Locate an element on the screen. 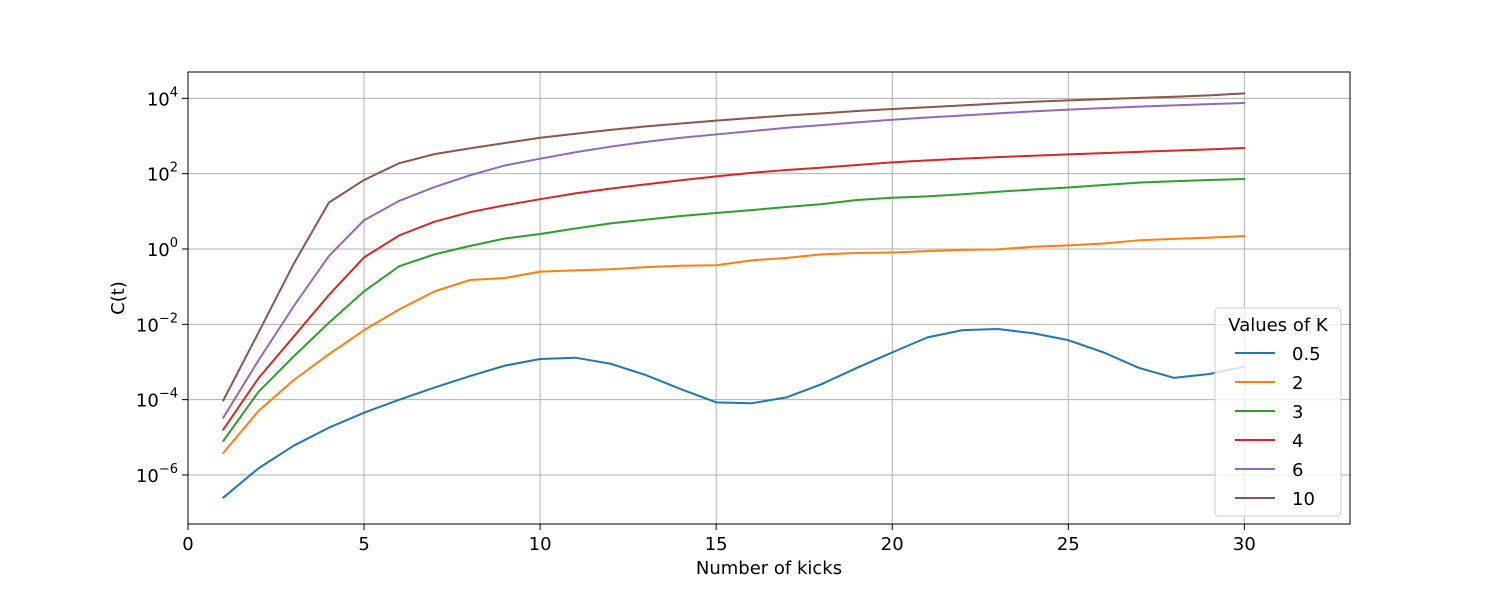 The image size is (1500, 600). legend-label: 10 is located at coordinates (1303, 499).